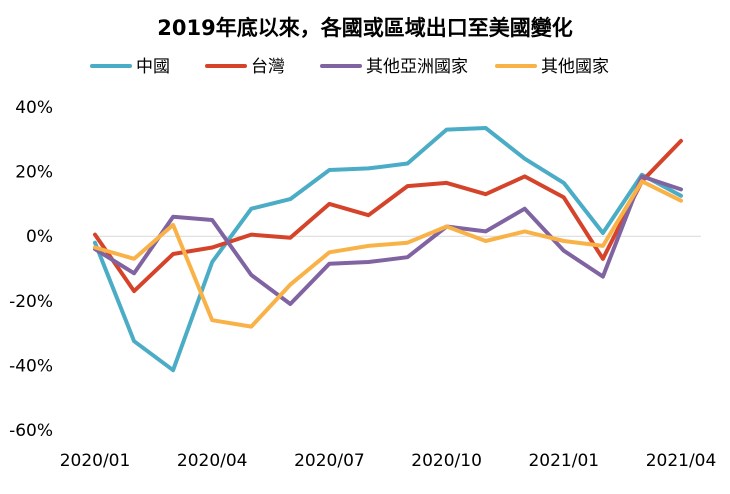 The width and height of the screenshot is (730, 494). What do you see at coordinates (575, 67) in the screenshot?
I see `legend-label: 其他國家` at bounding box center [575, 67].